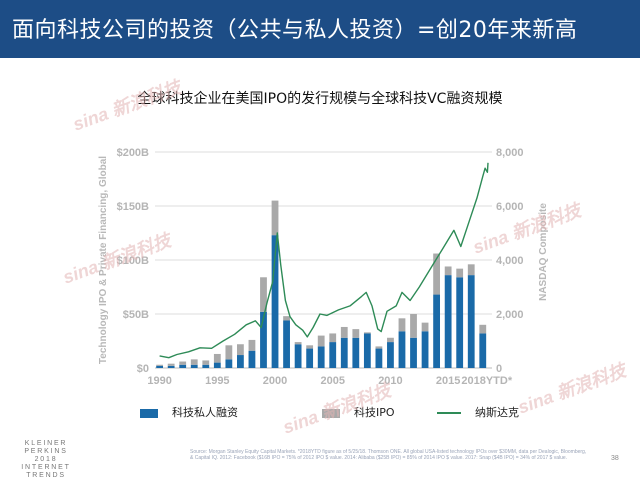  I want to click on legend-item-private: 科技私人融资, so click(189, 412).